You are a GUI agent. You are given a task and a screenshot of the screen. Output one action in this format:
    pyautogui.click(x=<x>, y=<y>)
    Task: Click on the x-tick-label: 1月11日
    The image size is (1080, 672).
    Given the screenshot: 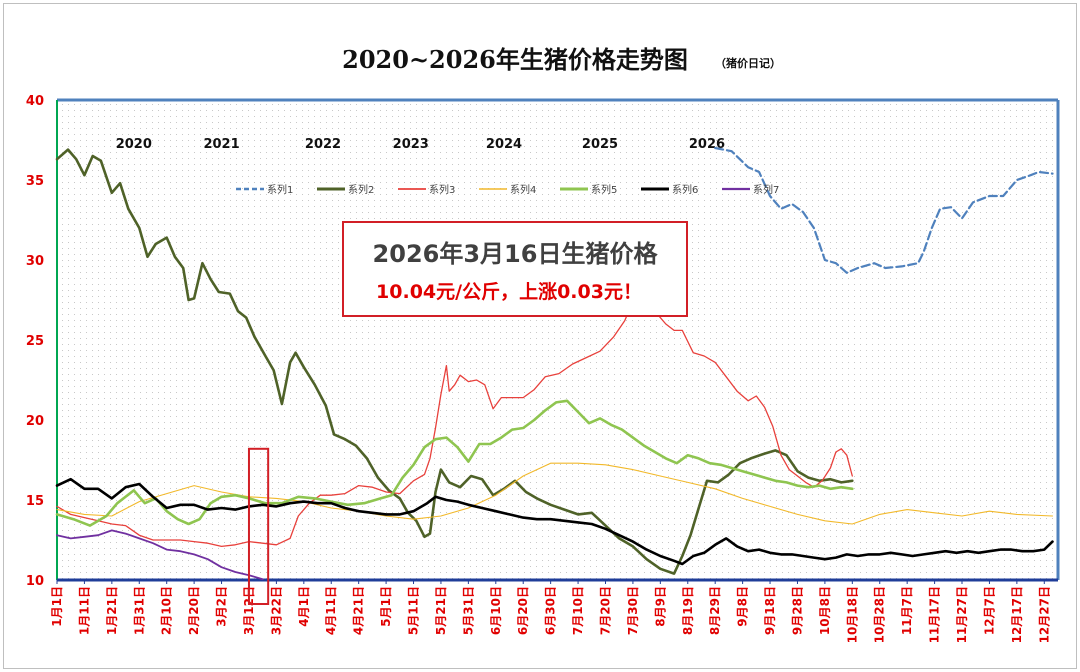 What is the action you would take?
    pyautogui.click(x=84, y=610)
    